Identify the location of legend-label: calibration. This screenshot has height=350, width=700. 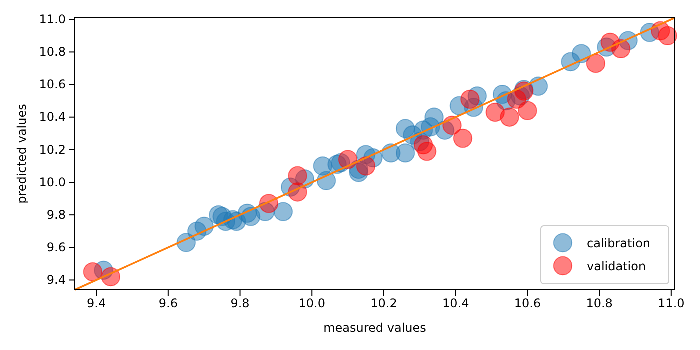
(619, 243).